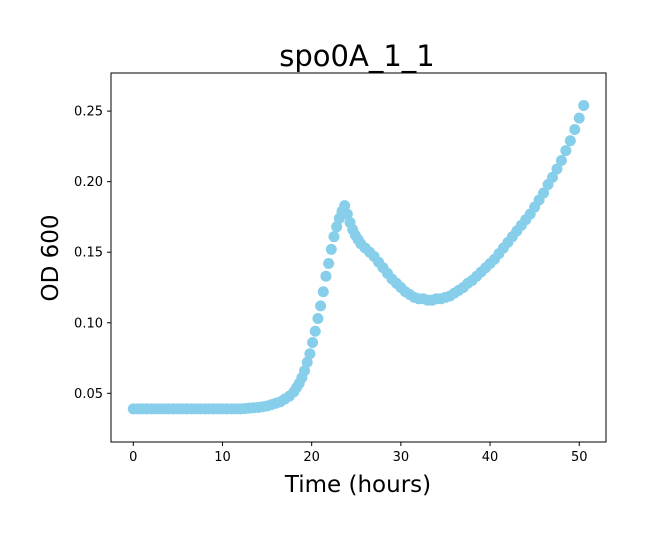  Describe the element at coordinates (357, 485) in the screenshot. I see `x-axis-label: Time (hours)` at that location.